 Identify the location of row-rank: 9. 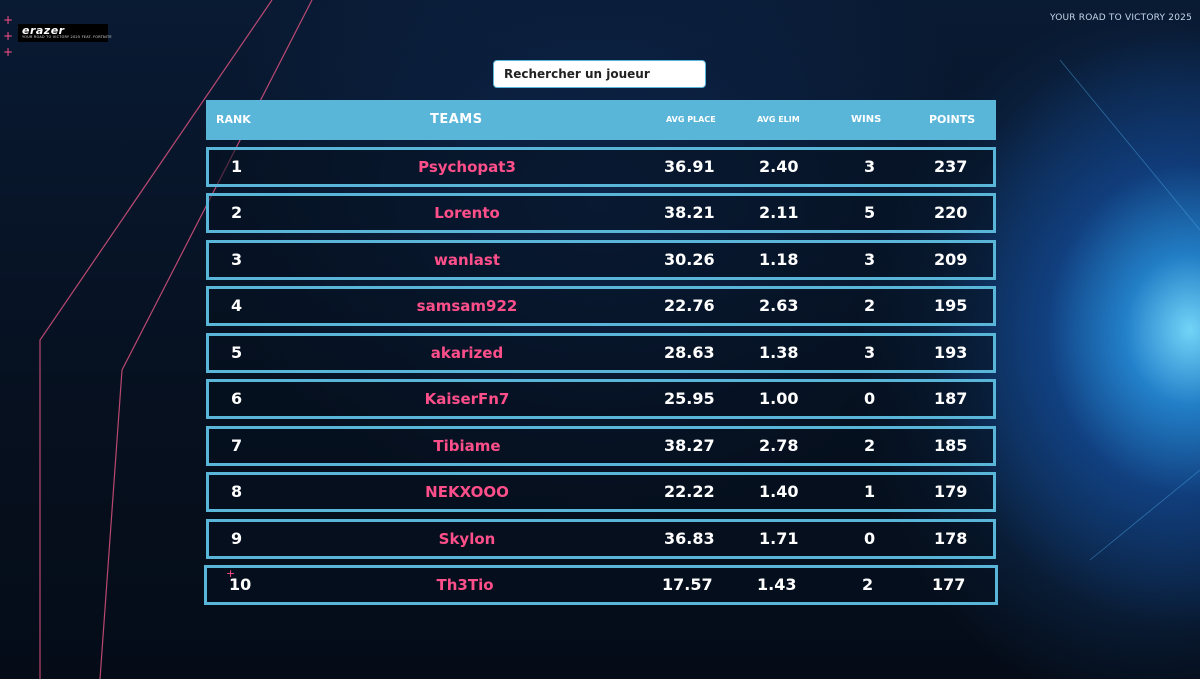
(237, 538).